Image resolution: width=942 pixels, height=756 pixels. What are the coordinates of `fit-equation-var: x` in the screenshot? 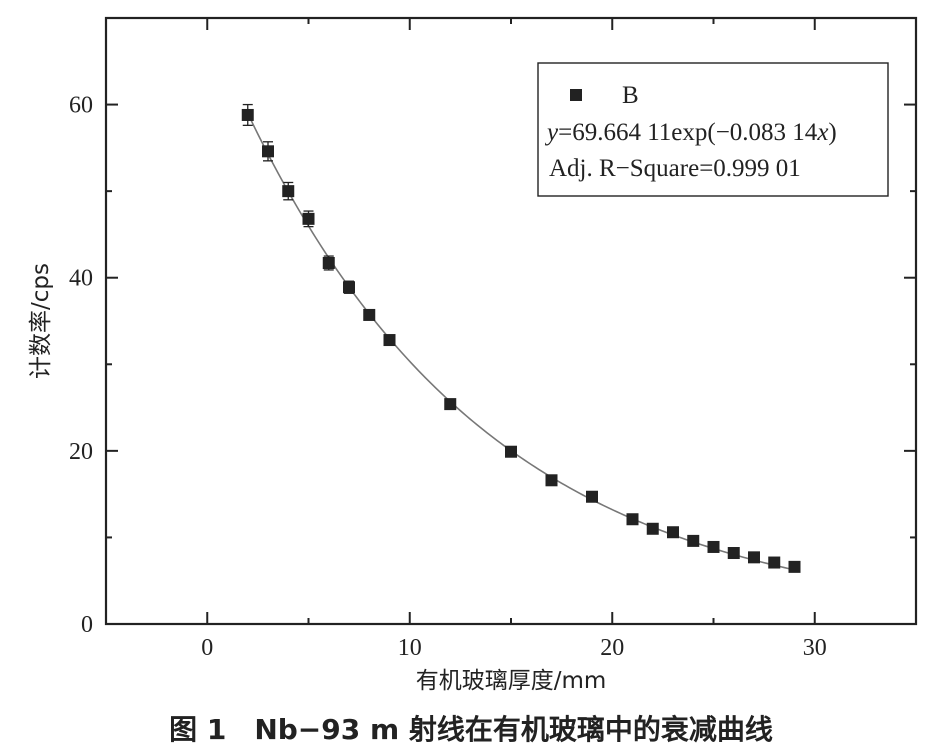 It's located at (822, 132).